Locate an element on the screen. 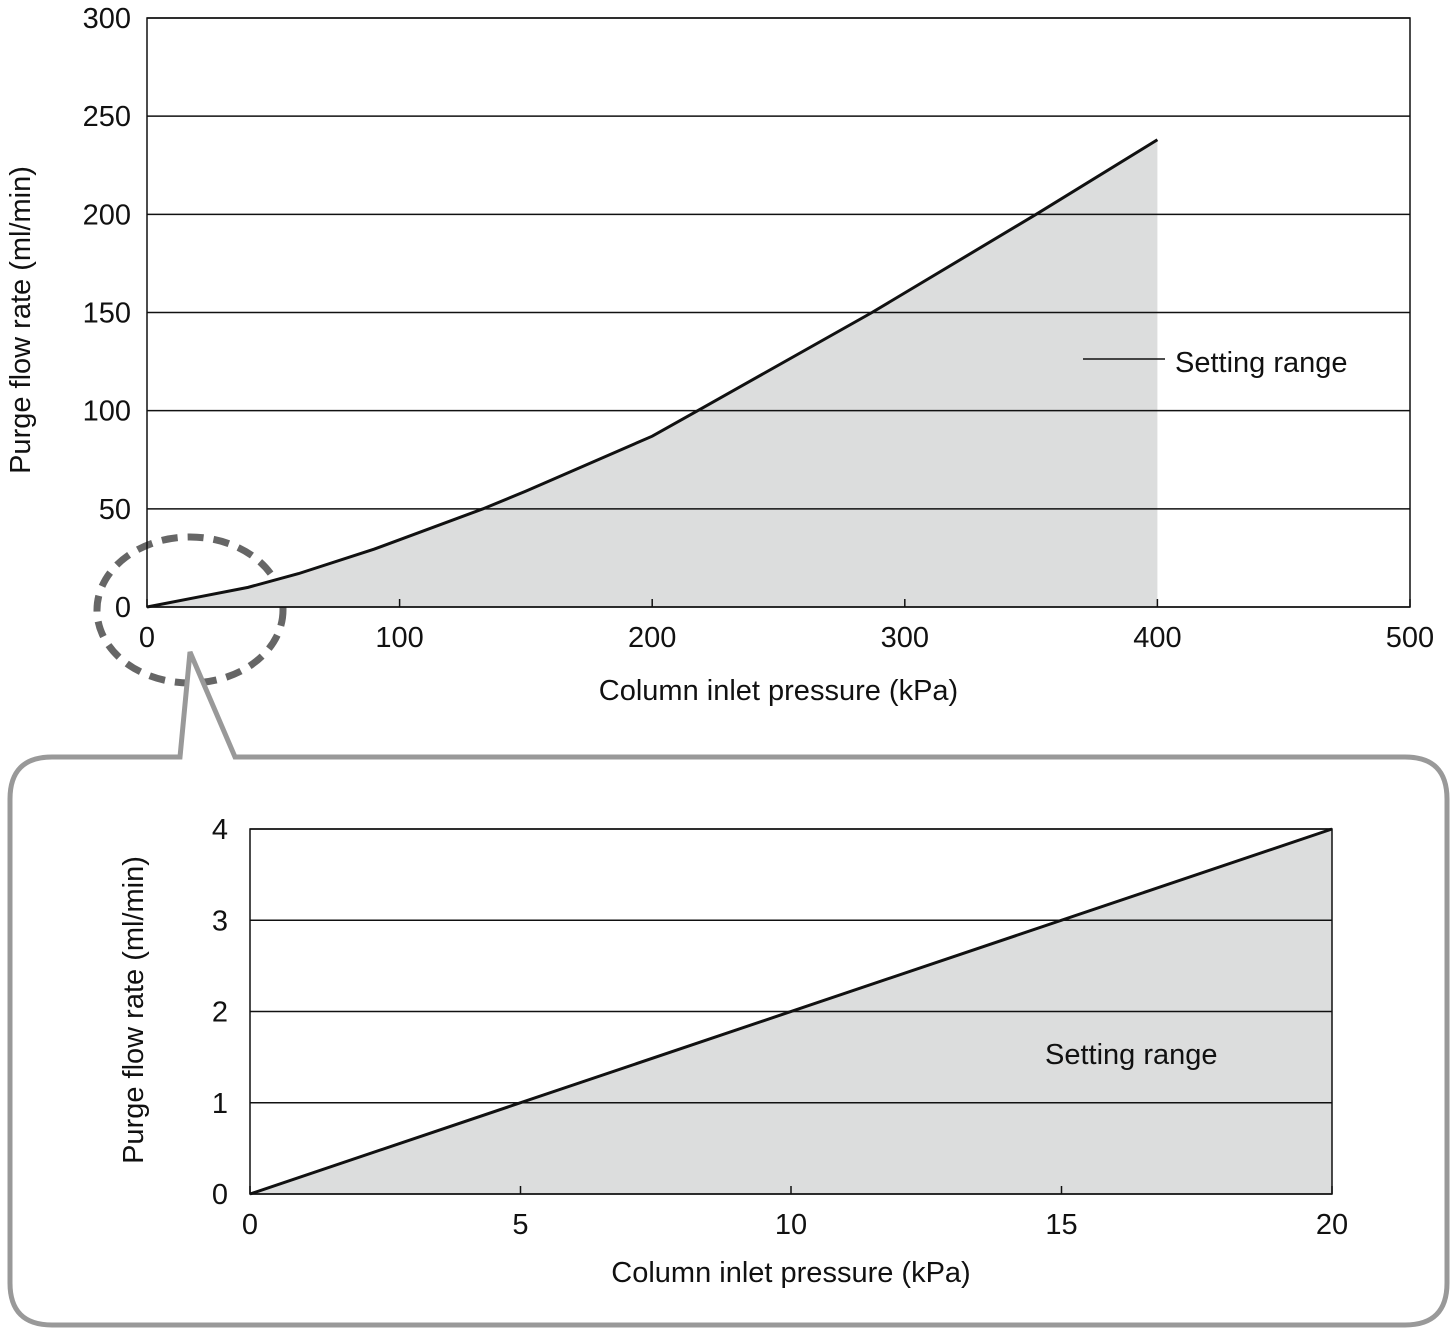 This screenshot has width=1452, height=1328. y-tick-label: 50 is located at coordinates (115, 510).